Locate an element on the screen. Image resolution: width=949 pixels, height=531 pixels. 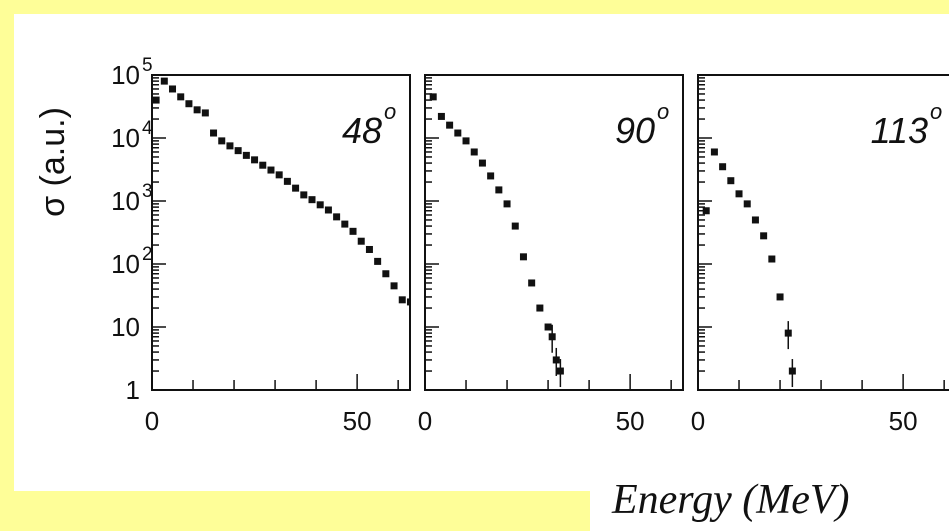
data-points is located at coordinates (496, 240).